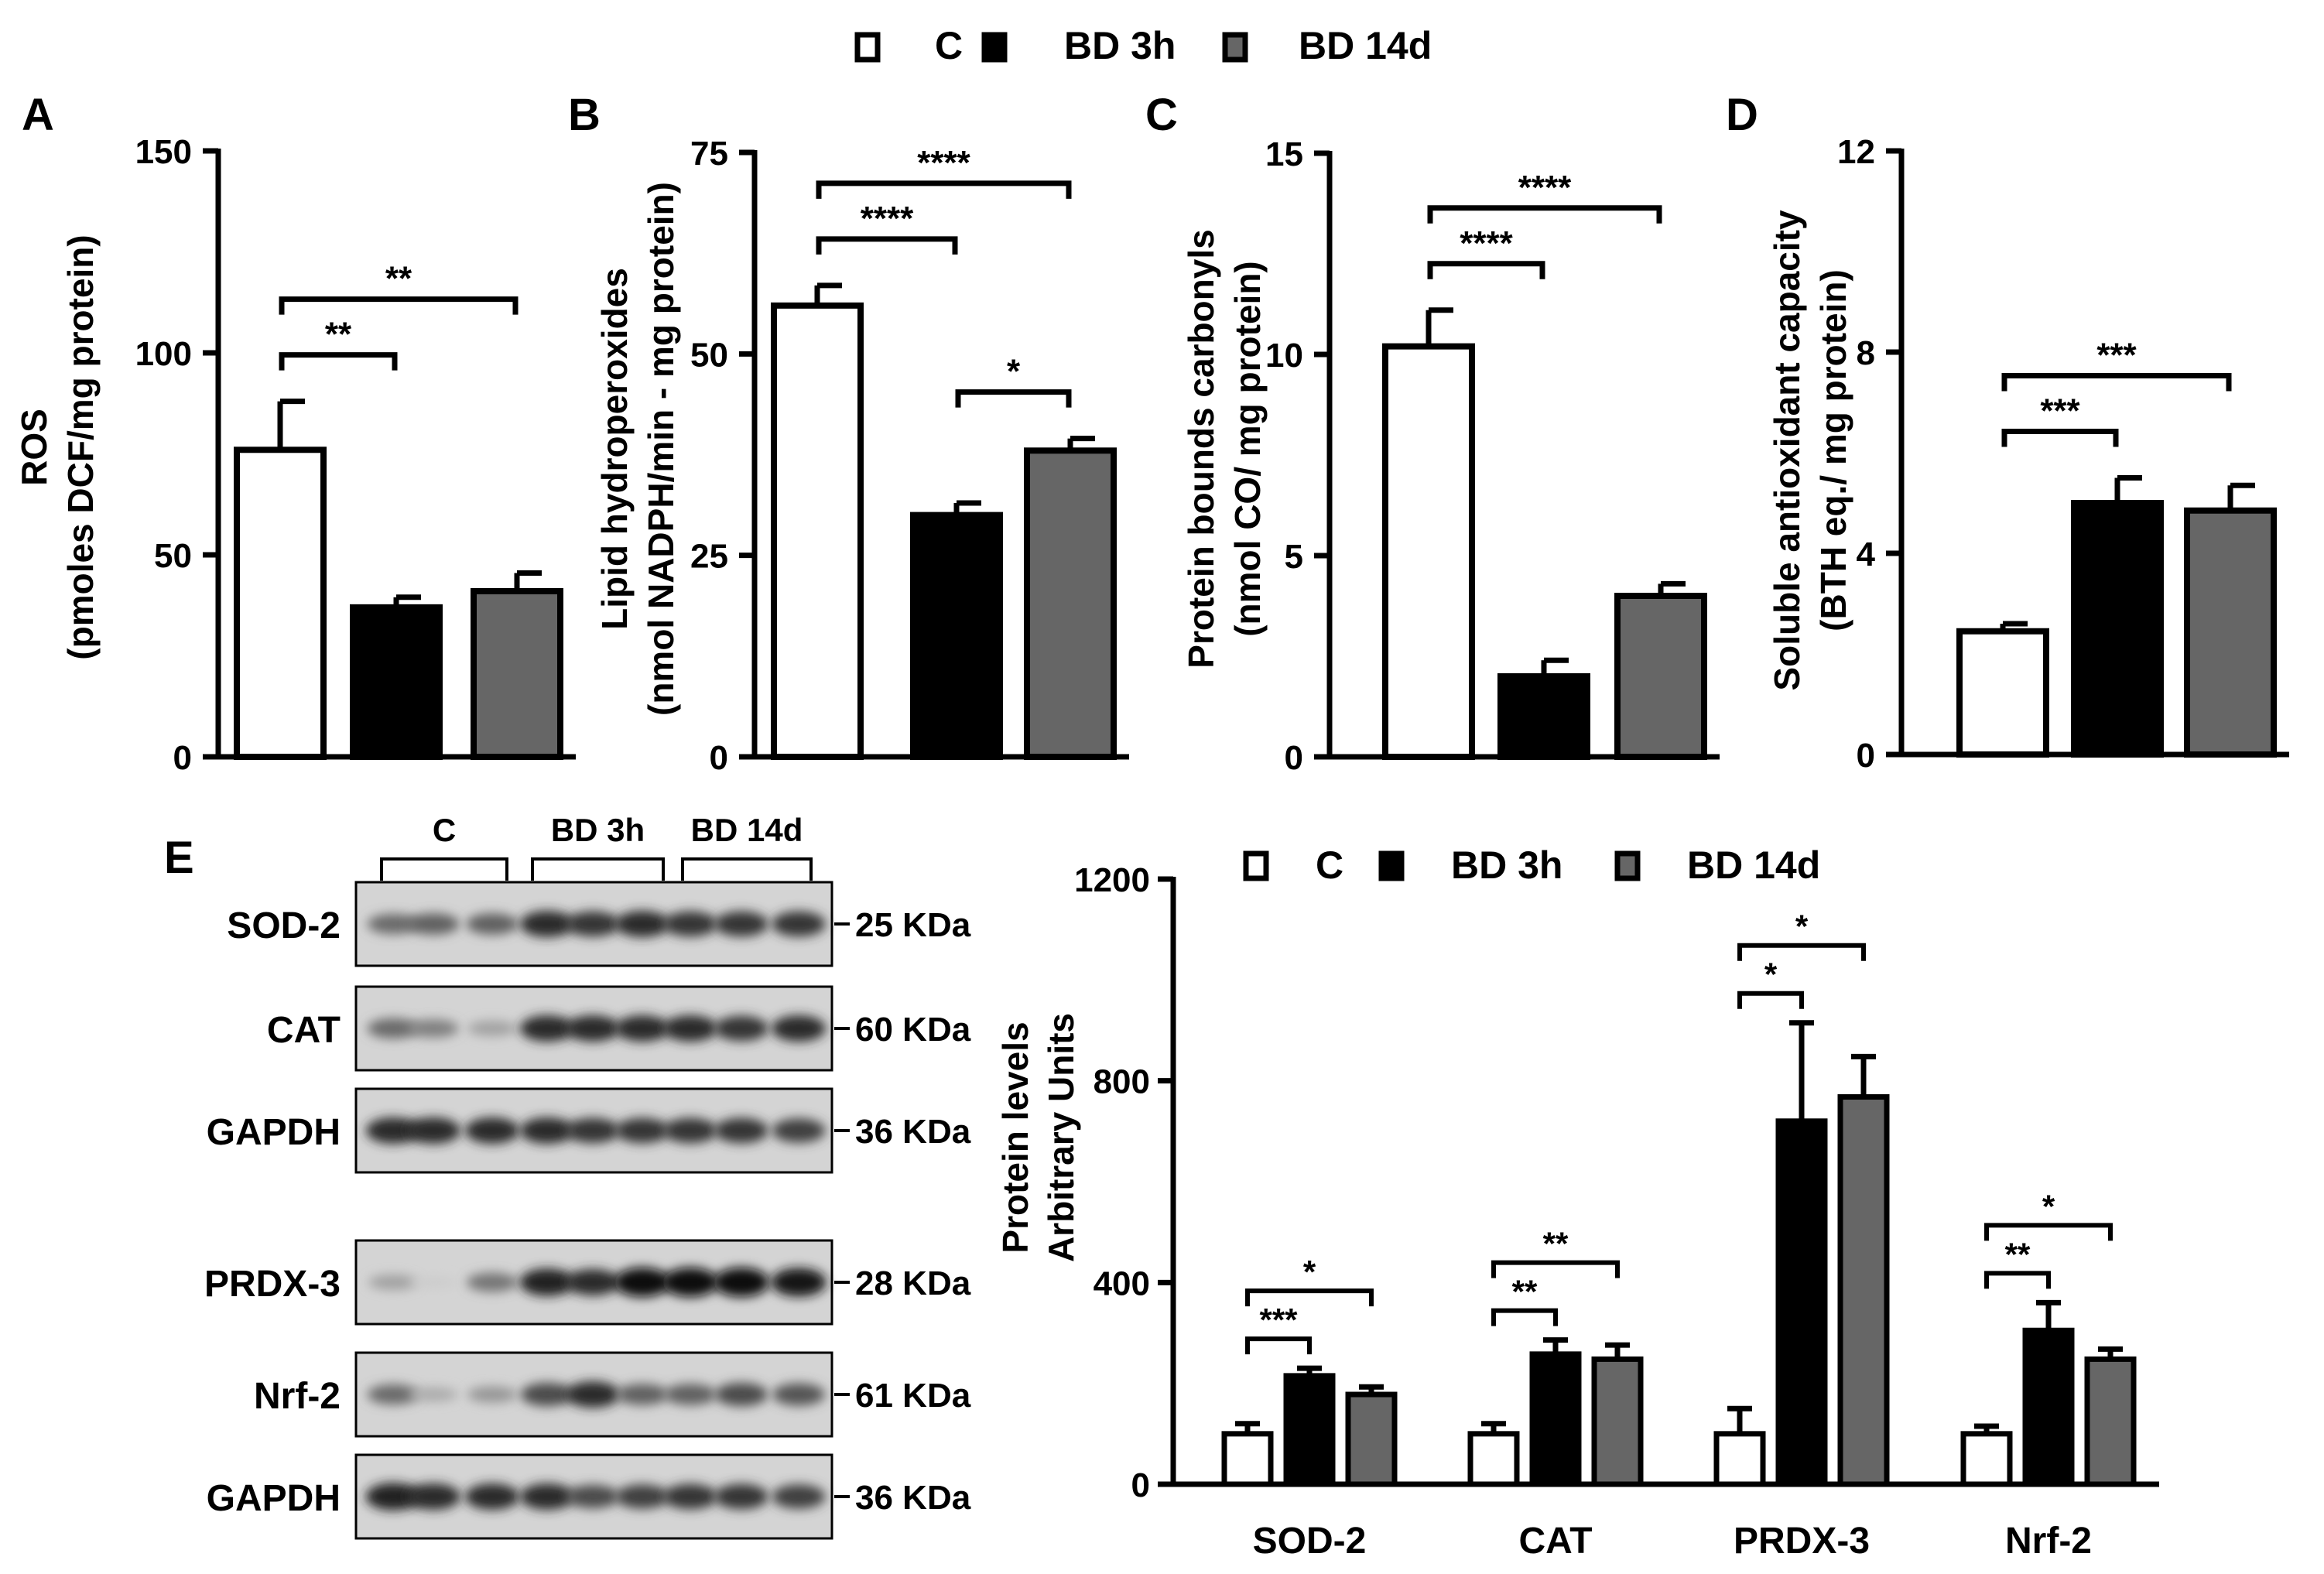 The width and height of the screenshot is (2324, 1574). I want to click on y-axis-label-line-1: ROS, so click(34, 447).